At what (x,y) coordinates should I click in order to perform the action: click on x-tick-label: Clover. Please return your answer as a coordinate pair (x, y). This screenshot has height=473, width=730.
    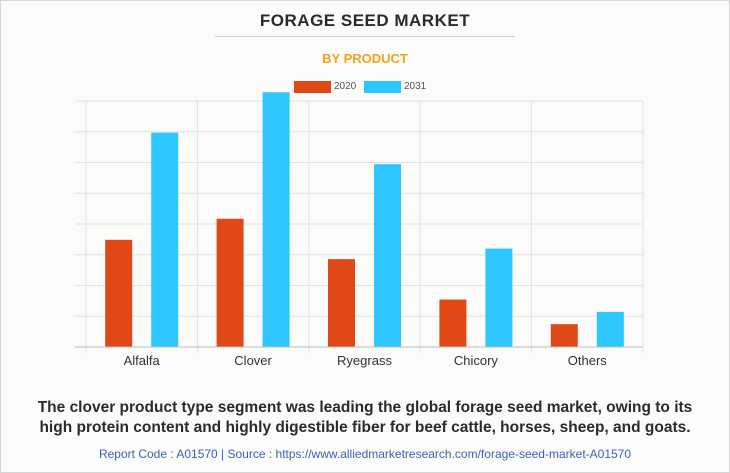
    Looking at the image, I should click on (253, 360).